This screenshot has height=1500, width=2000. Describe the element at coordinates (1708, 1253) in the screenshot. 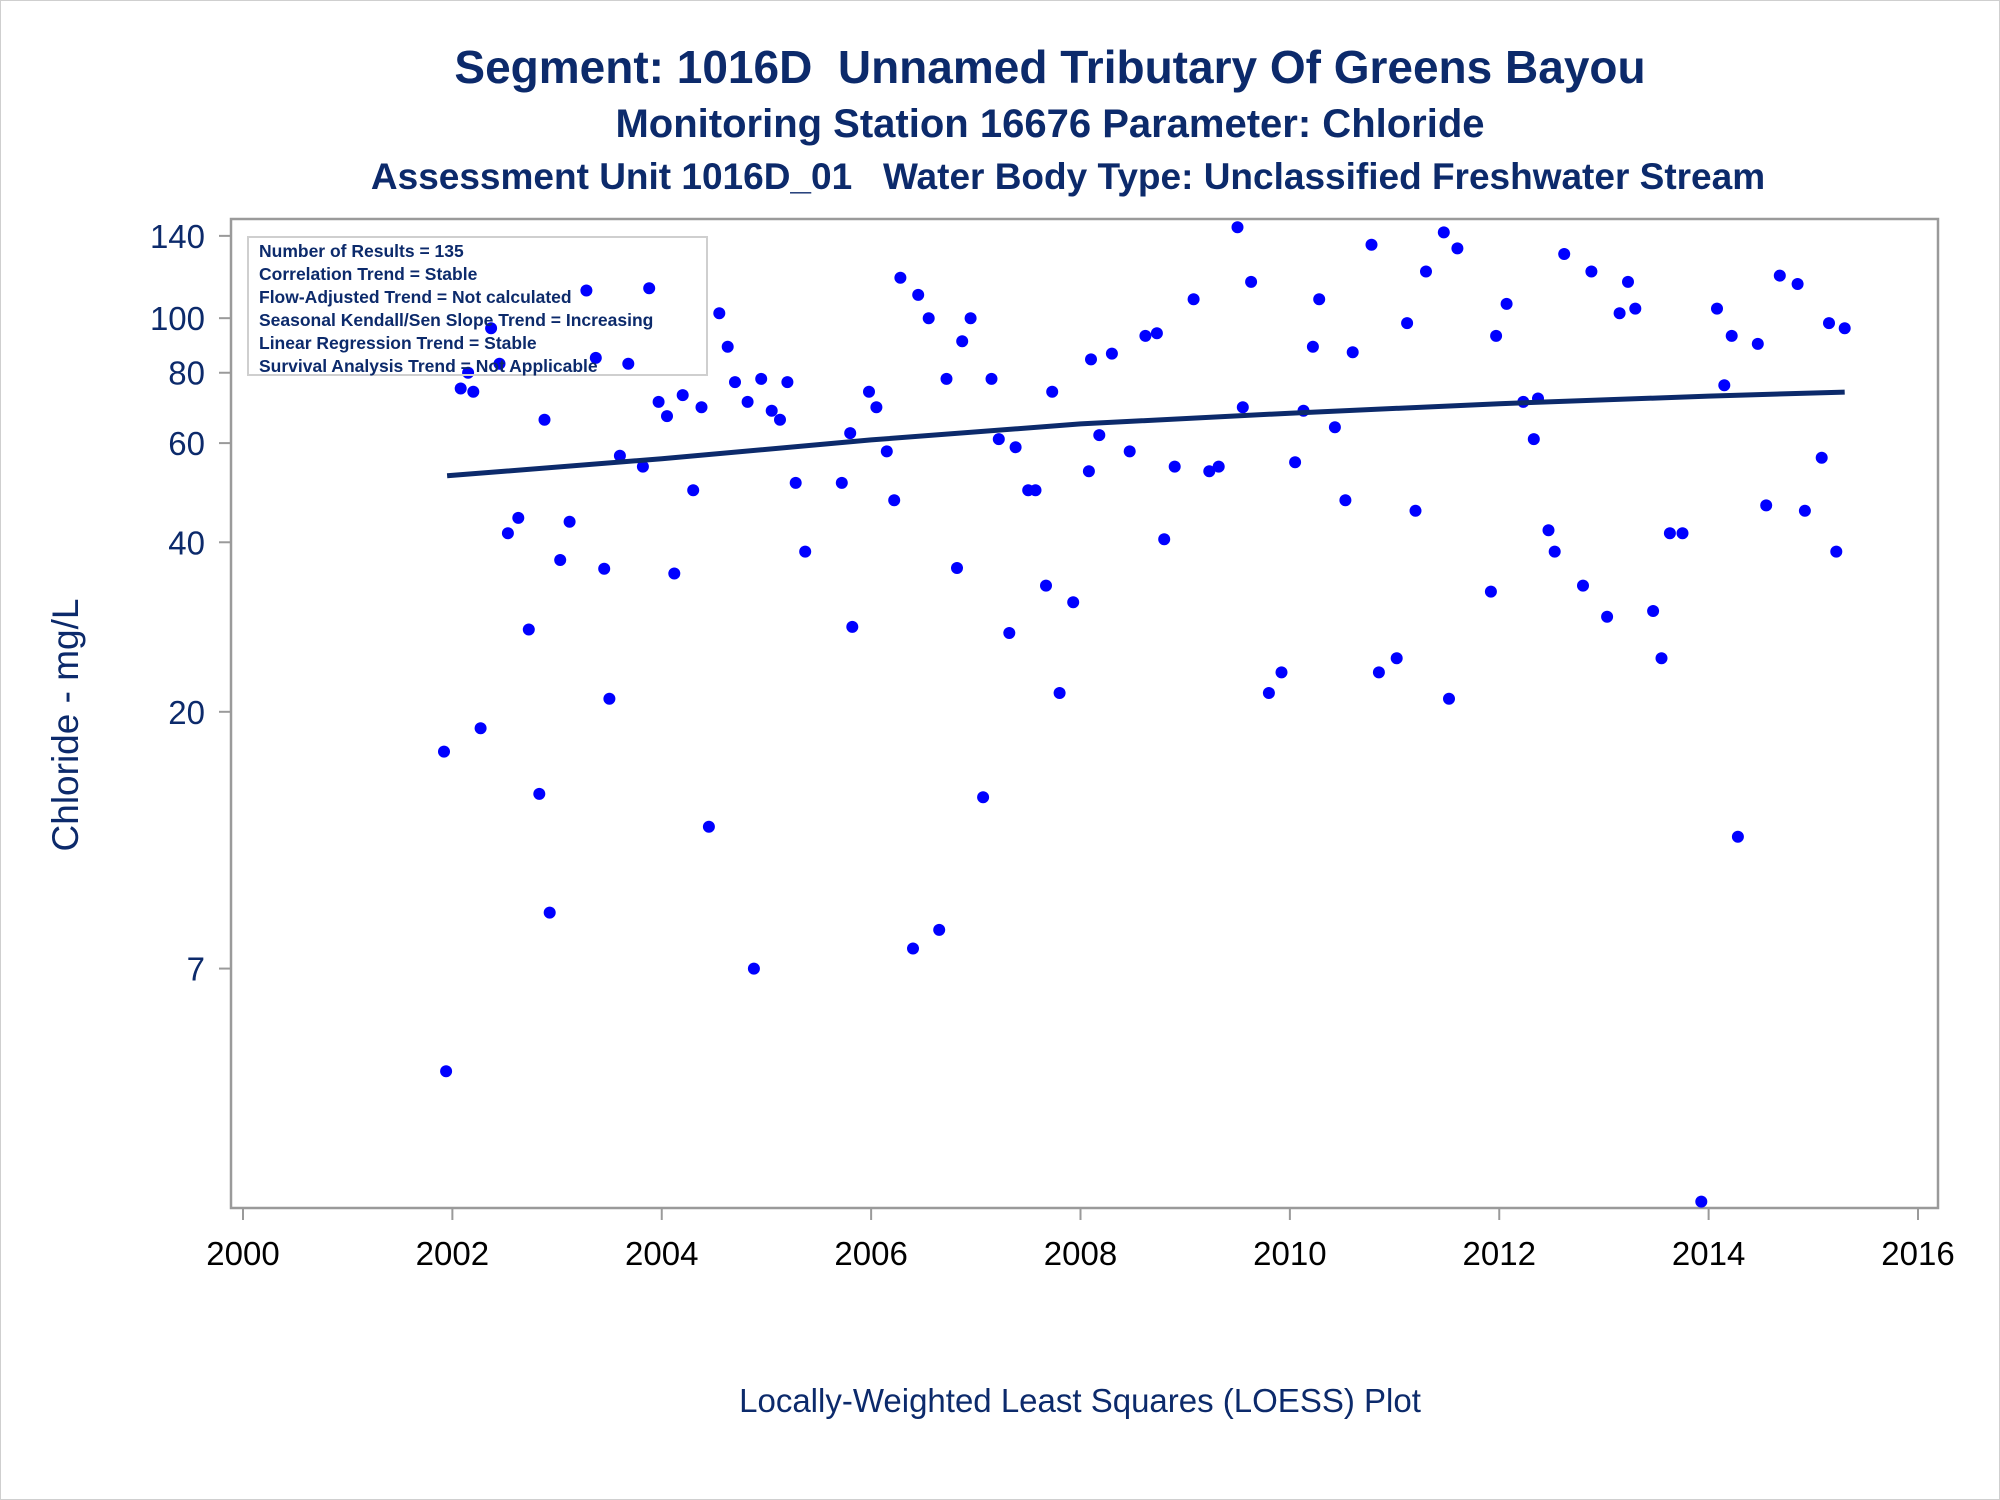

I see `x-tick-label: 2014` at that location.